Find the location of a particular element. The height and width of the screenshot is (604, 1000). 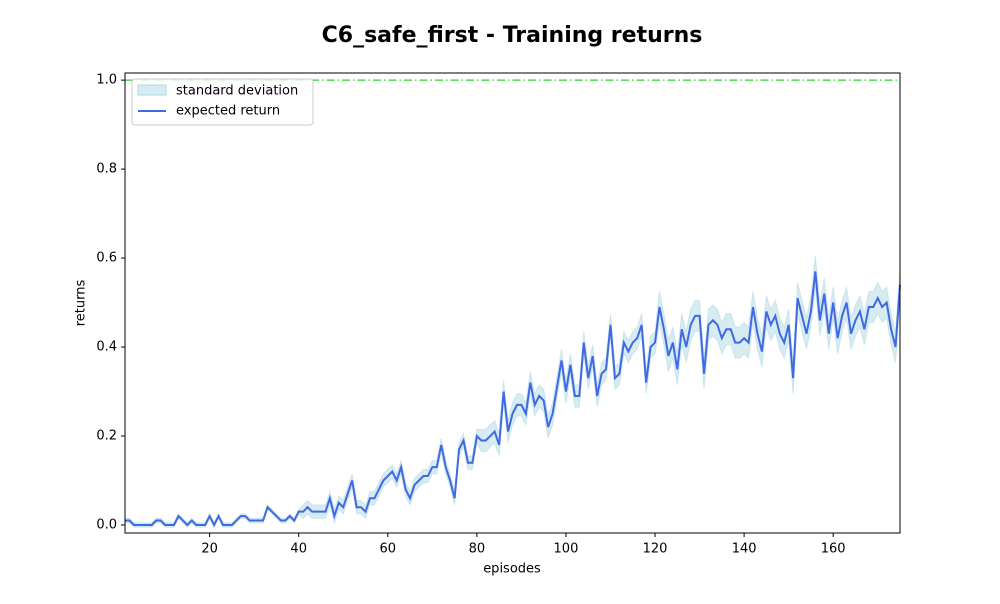

x-tick-label: 120 is located at coordinates (655, 549).